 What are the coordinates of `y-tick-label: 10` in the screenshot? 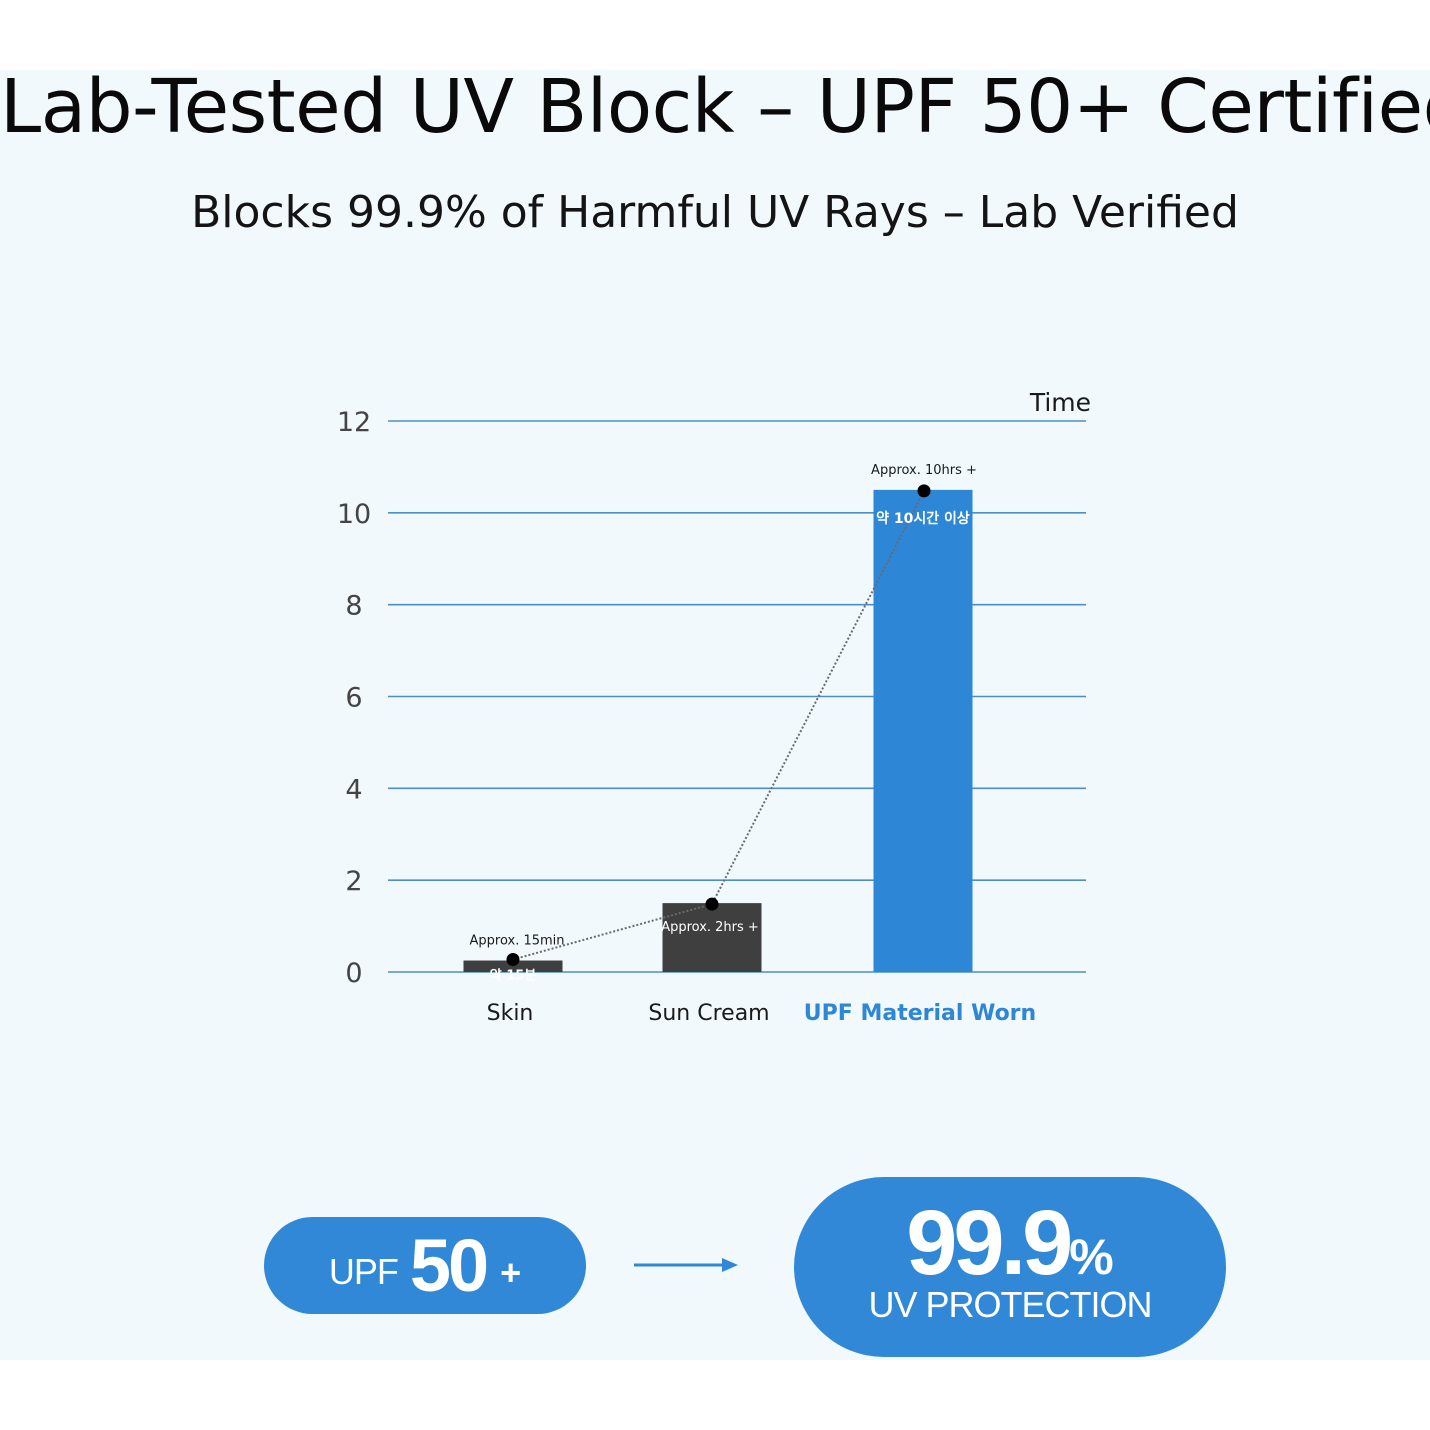 It's located at (354, 514).